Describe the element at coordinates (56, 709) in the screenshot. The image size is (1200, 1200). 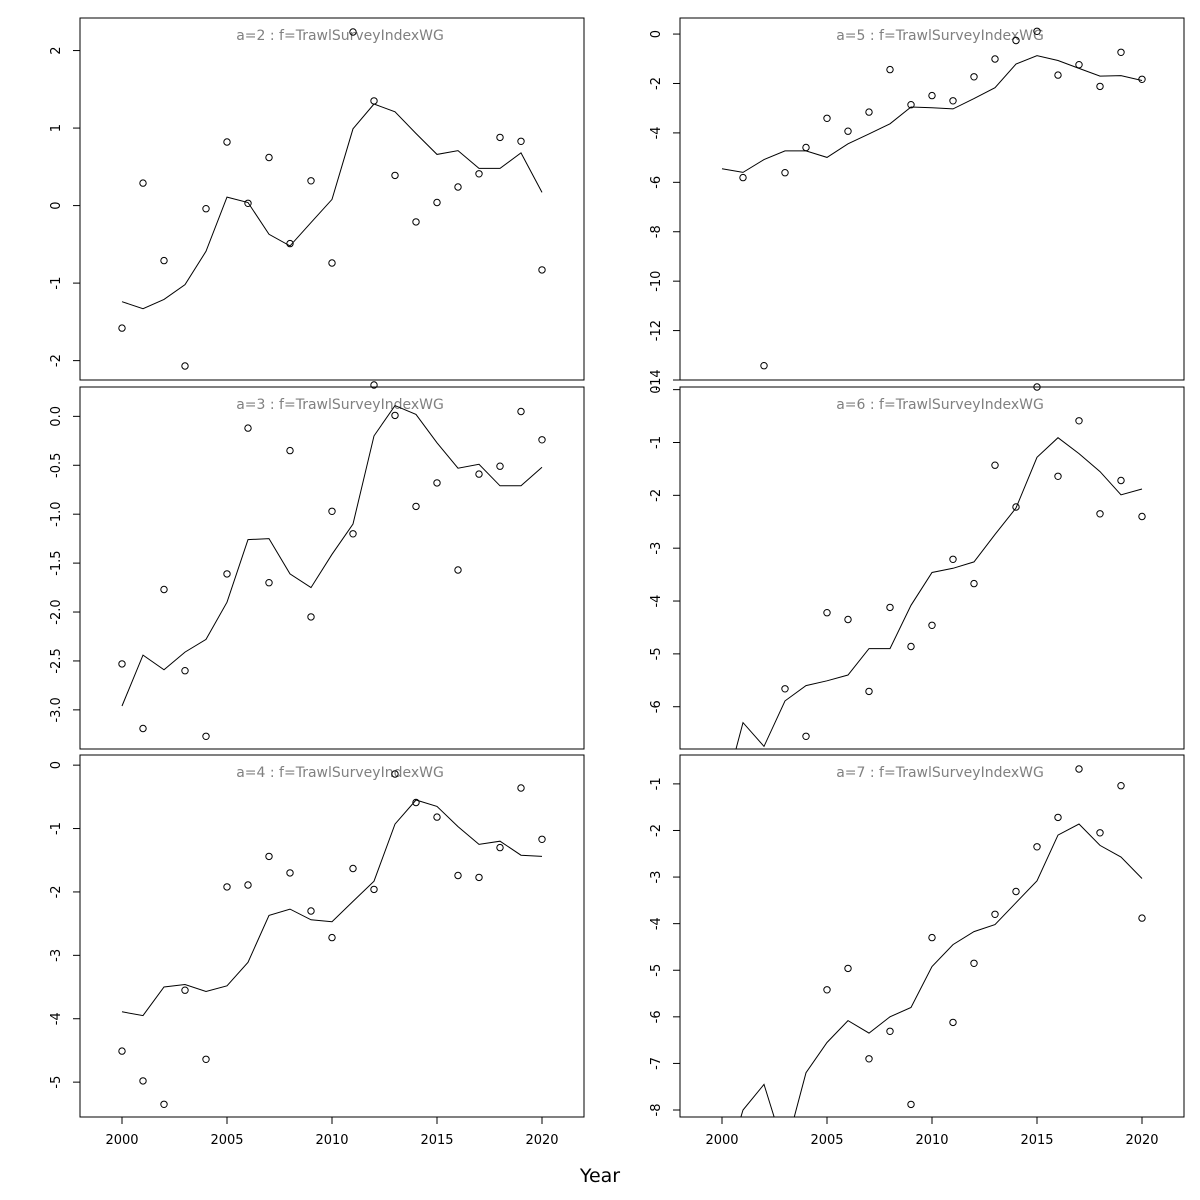
I see `y-tick-label: -3.0` at that location.